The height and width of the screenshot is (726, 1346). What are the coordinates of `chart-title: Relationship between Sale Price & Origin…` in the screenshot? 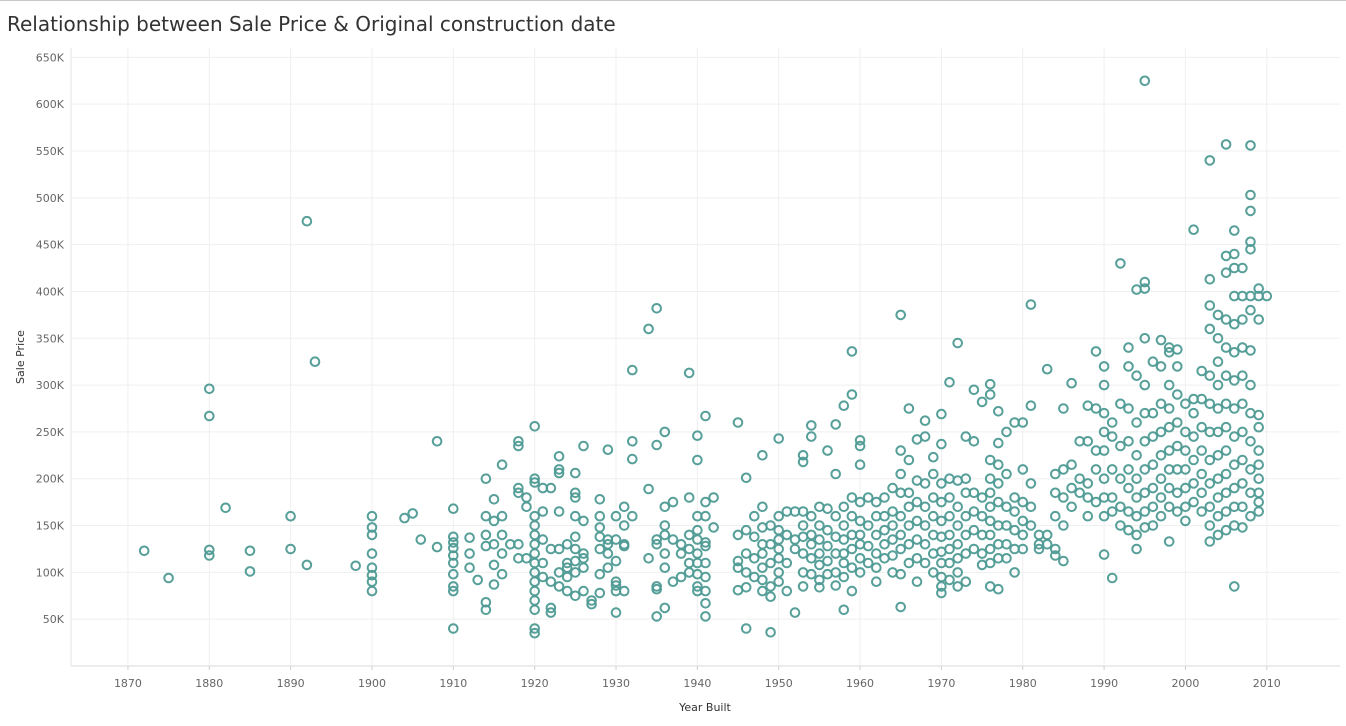 It's located at (311, 24).